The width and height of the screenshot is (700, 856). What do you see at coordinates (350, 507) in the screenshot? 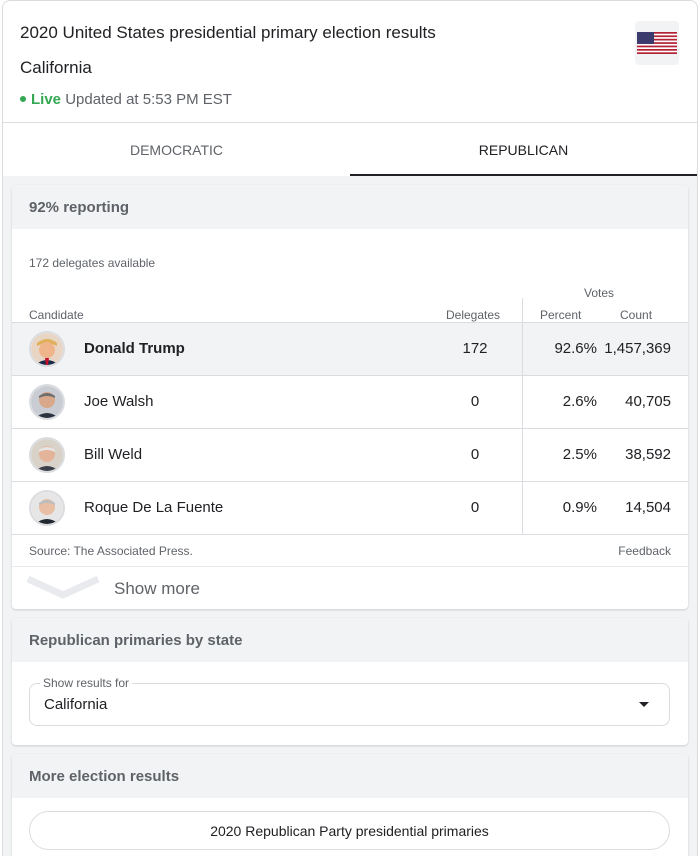
I see `table-row: Roque De La Fuente 0 0.9% 14,504` at bounding box center [350, 507].